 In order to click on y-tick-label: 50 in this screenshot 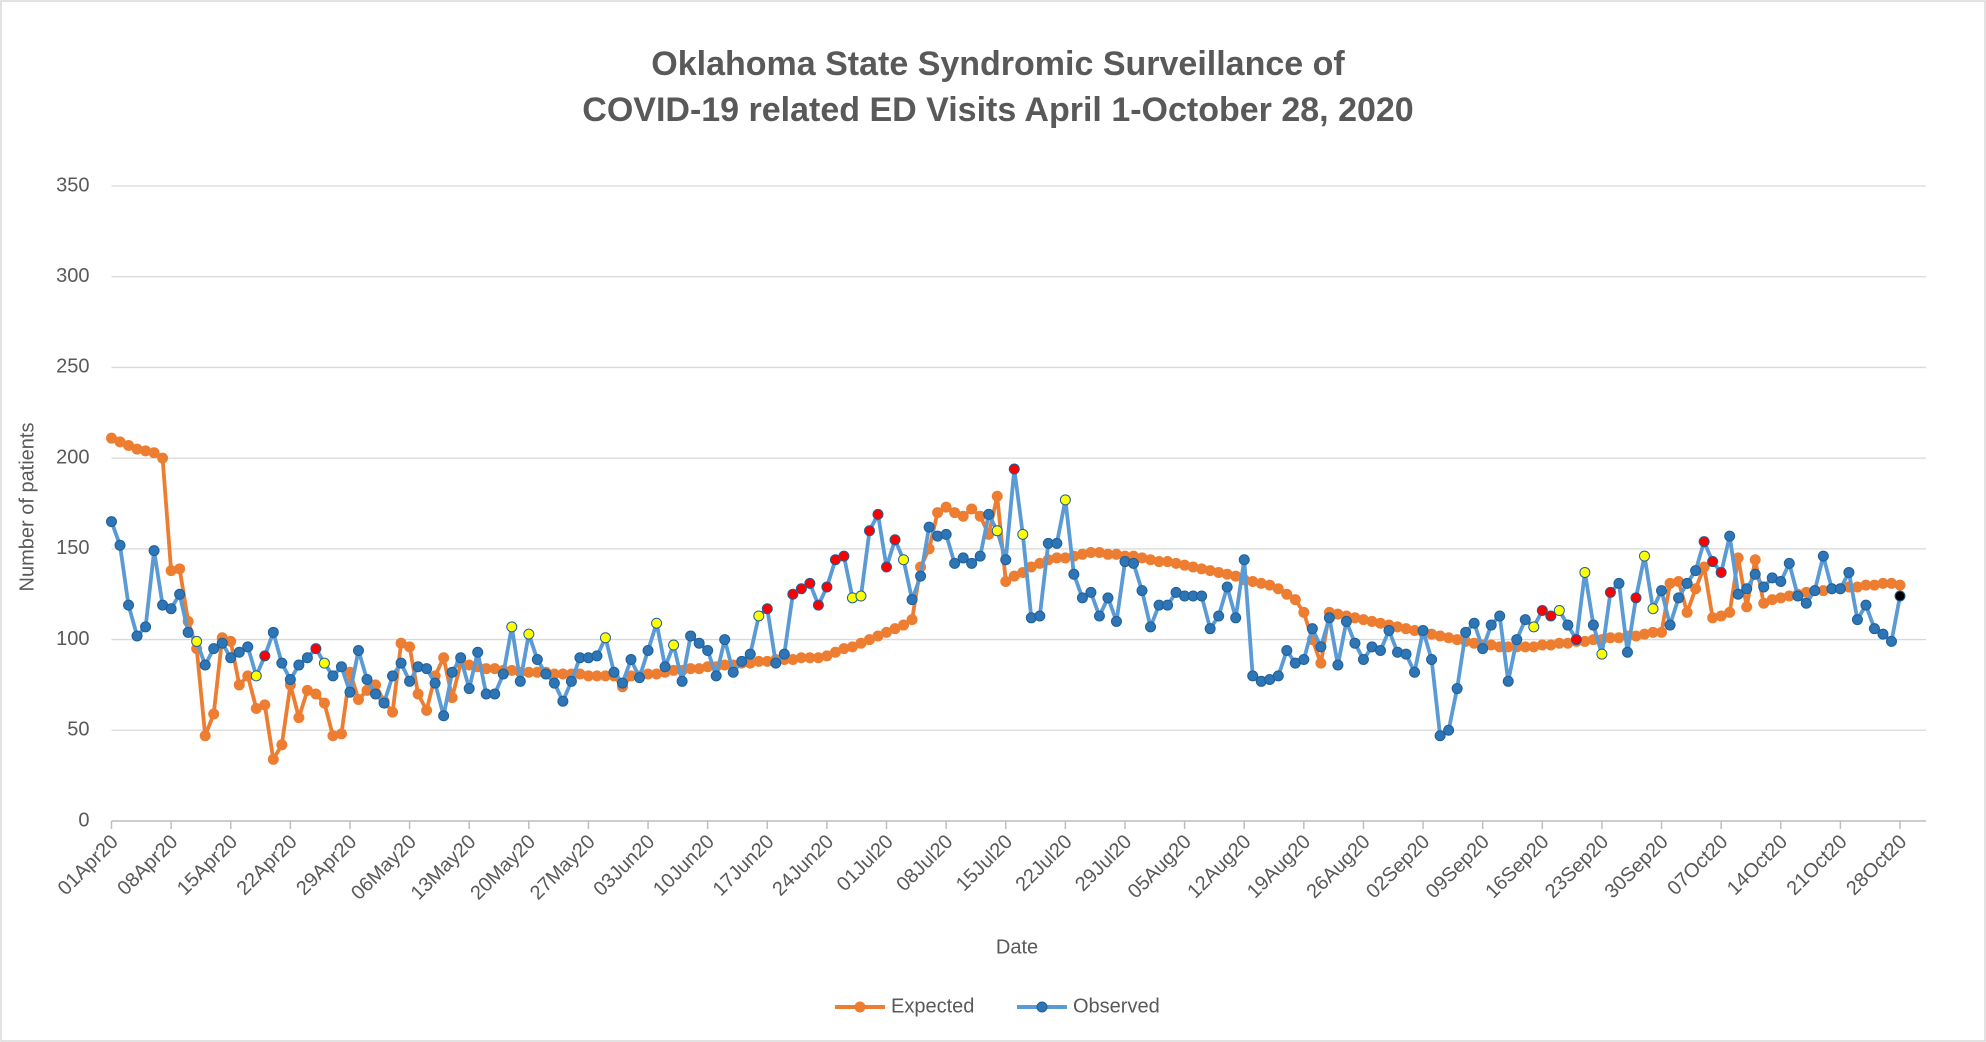, I will do `click(78, 730)`.